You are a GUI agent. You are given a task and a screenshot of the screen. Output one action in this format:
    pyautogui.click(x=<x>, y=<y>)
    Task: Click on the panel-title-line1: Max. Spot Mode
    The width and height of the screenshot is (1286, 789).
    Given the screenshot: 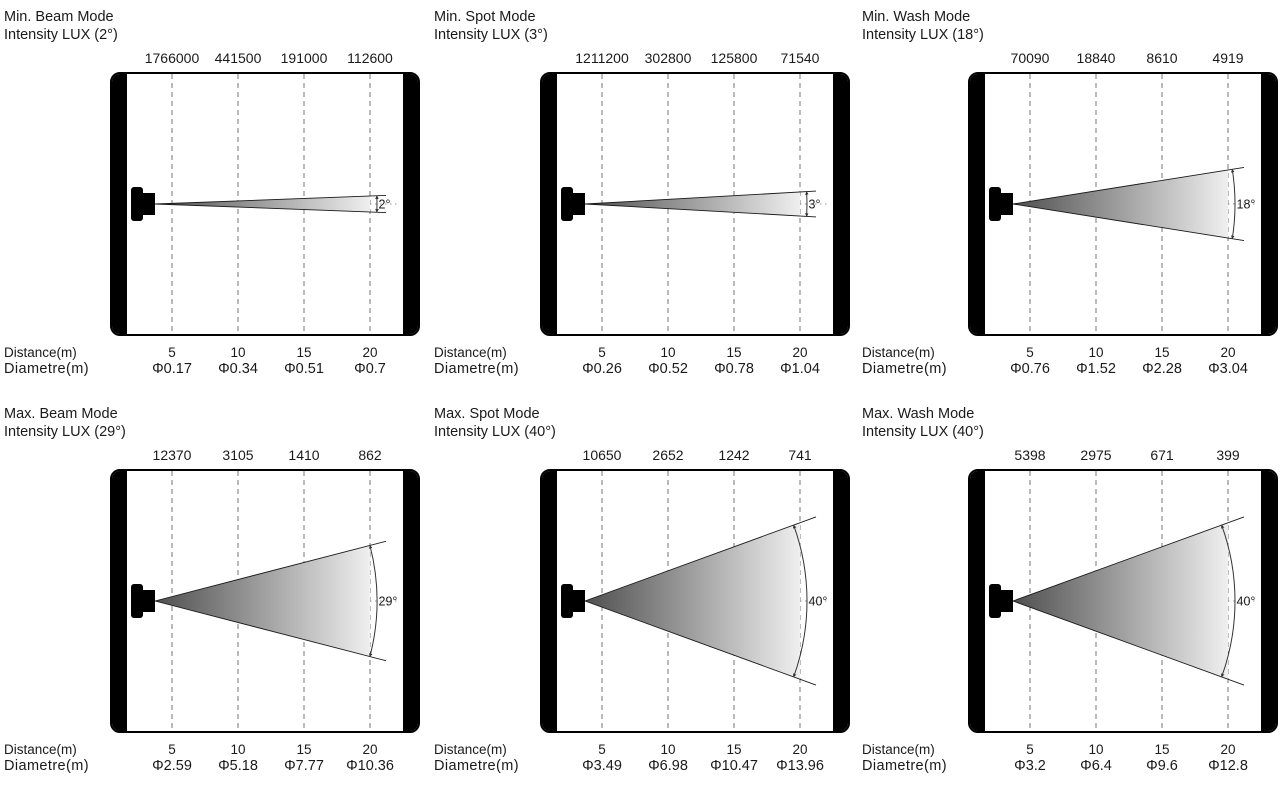 What is the action you would take?
    pyautogui.click(x=487, y=414)
    